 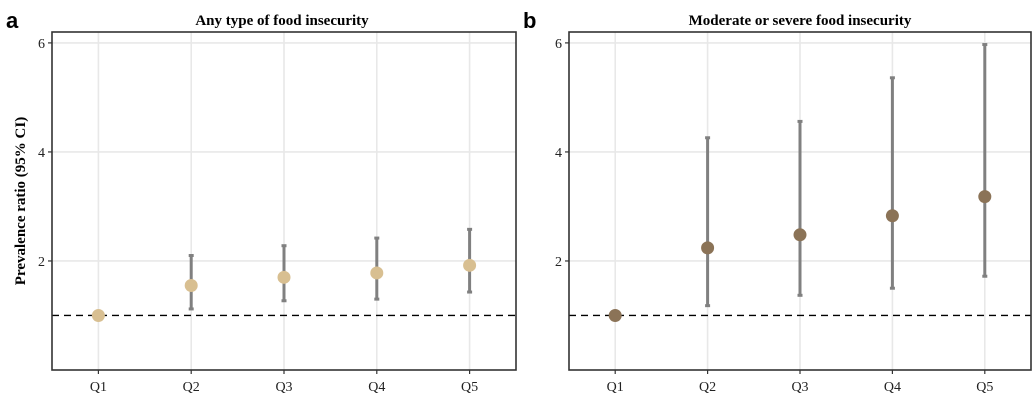 I want to click on panel-a-title: Any type of food insecurity, so click(x=282, y=21).